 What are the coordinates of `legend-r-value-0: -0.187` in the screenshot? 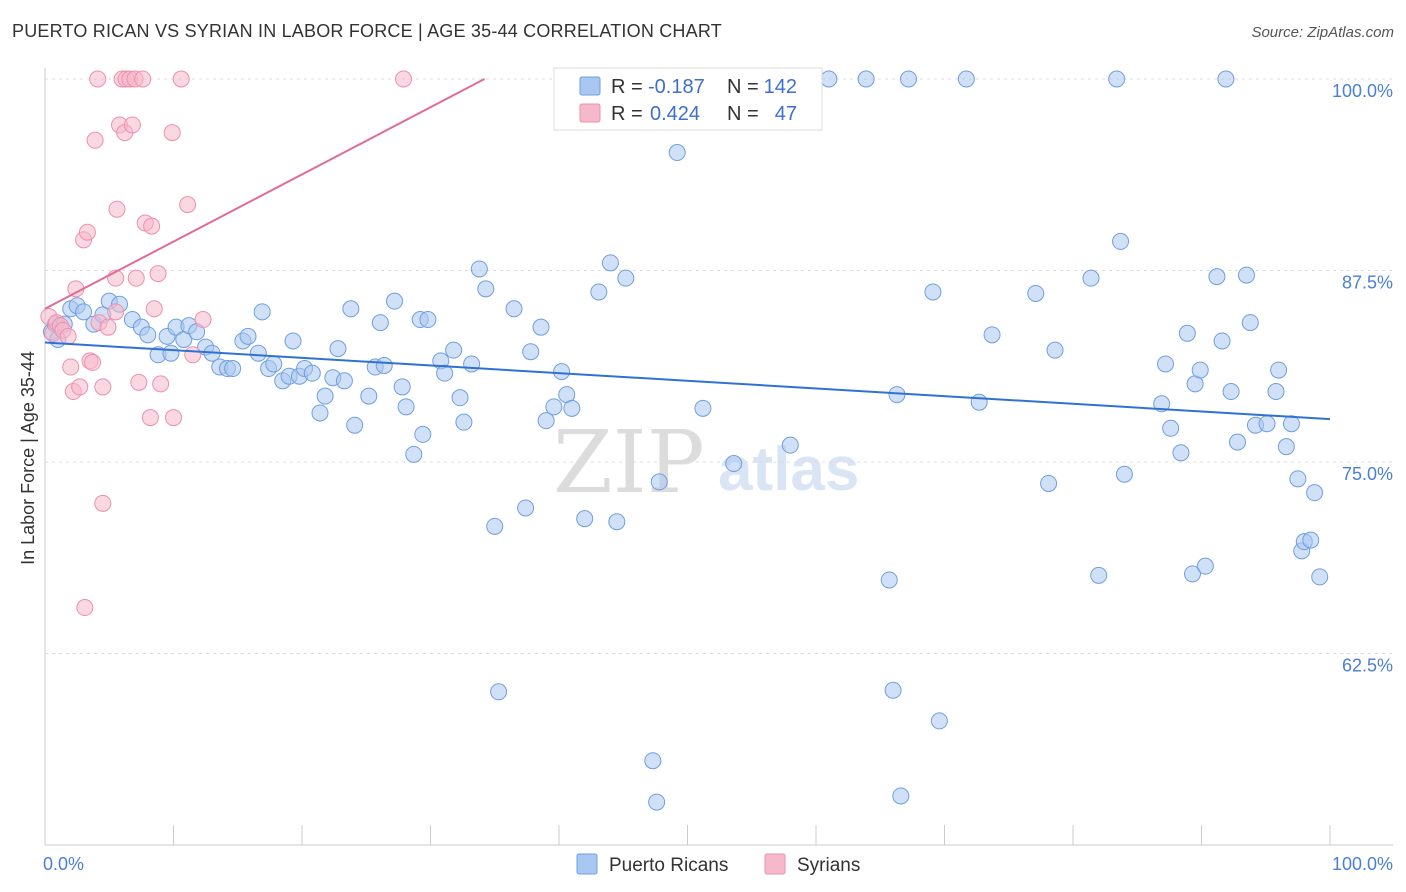 It's located at (676, 87).